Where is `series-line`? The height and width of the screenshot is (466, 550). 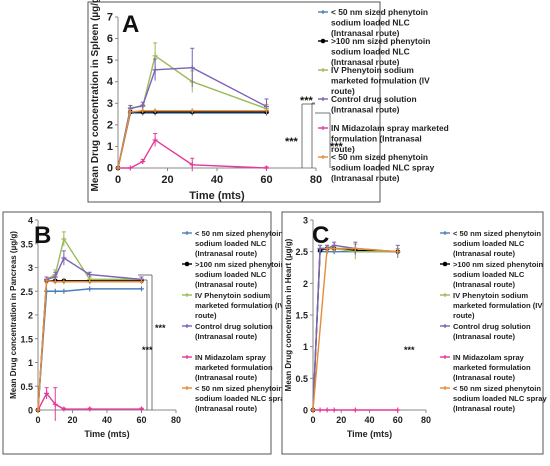 series-line is located at coordinates (192, 139).